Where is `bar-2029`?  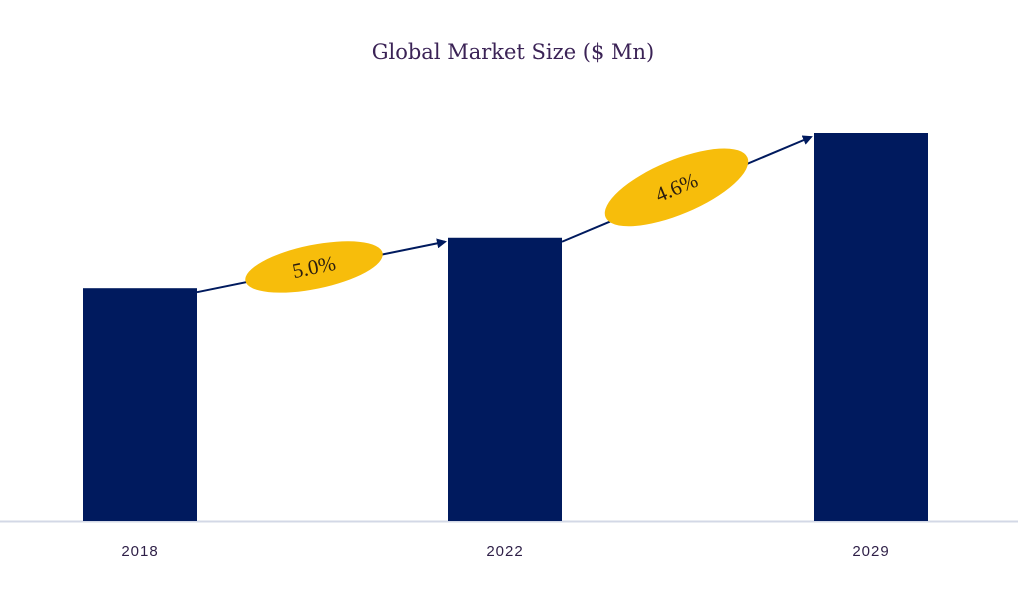
bar-2029 is located at coordinates (871, 327).